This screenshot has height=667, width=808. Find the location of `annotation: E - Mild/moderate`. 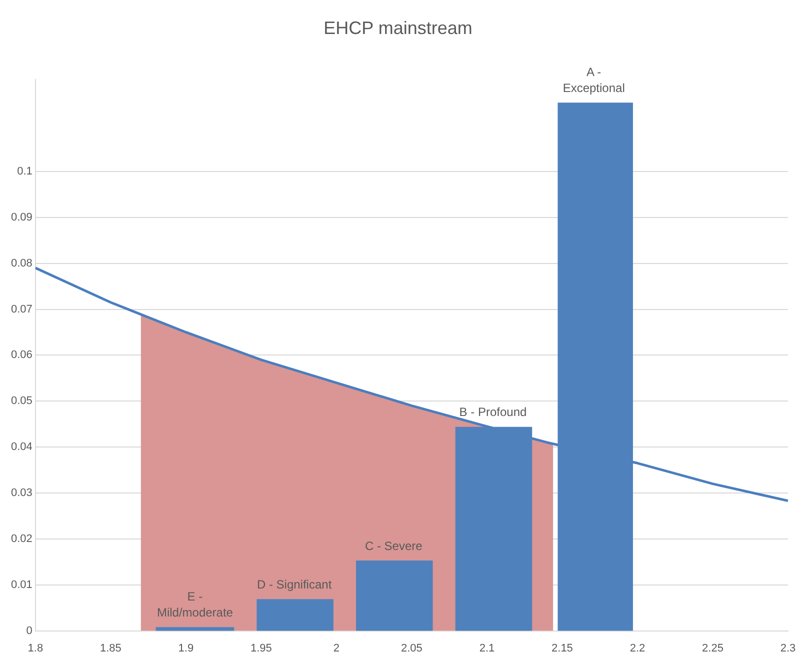

annotation: E - Mild/moderate is located at coordinates (195, 604).